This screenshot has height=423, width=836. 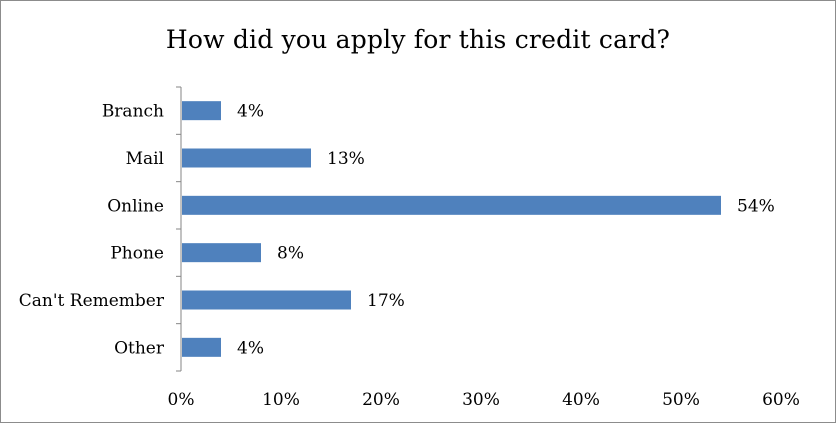 I want to click on category-label: Other, so click(x=139, y=348).